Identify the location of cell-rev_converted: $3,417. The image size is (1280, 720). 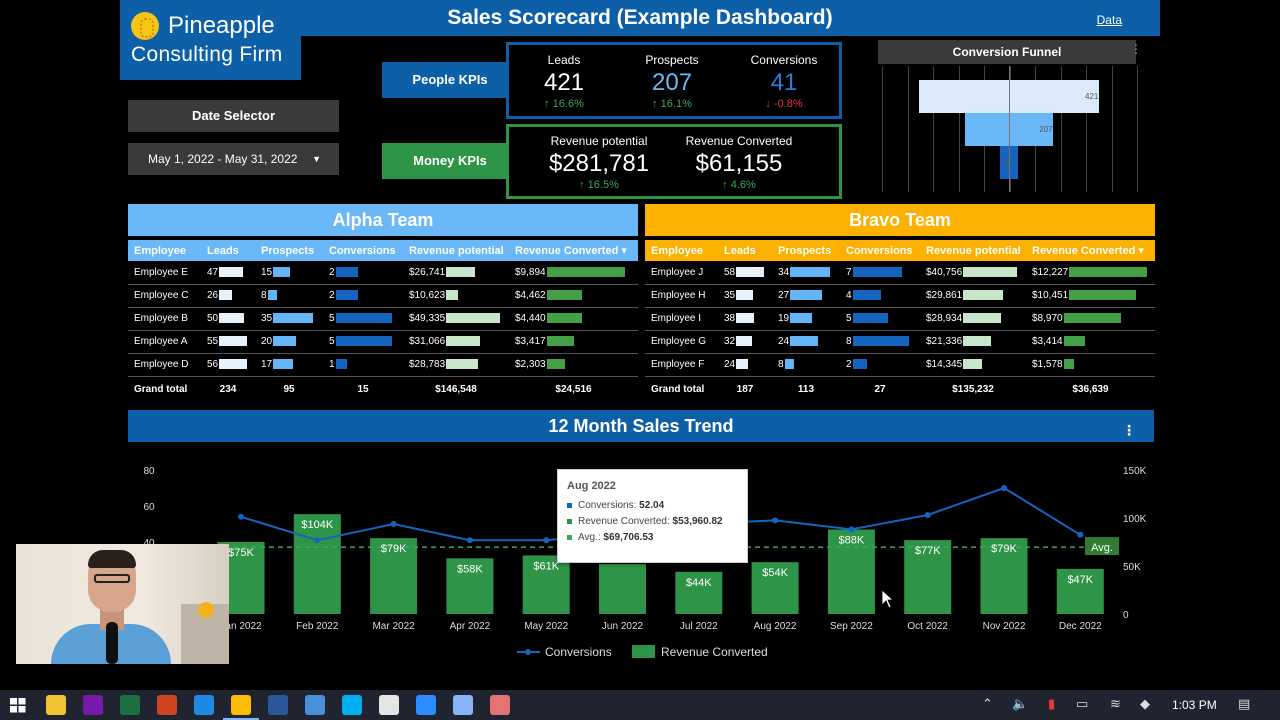
(573, 342).